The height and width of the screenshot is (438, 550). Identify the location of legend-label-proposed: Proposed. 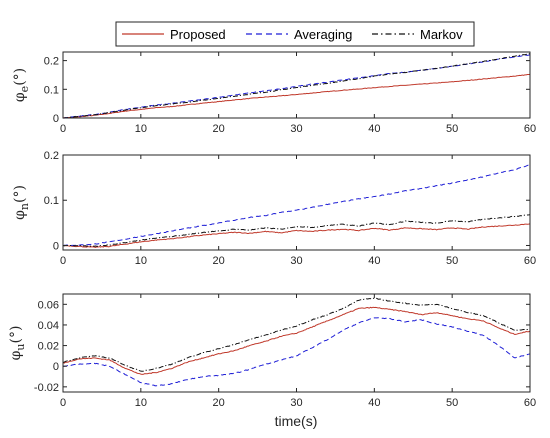
(198, 34).